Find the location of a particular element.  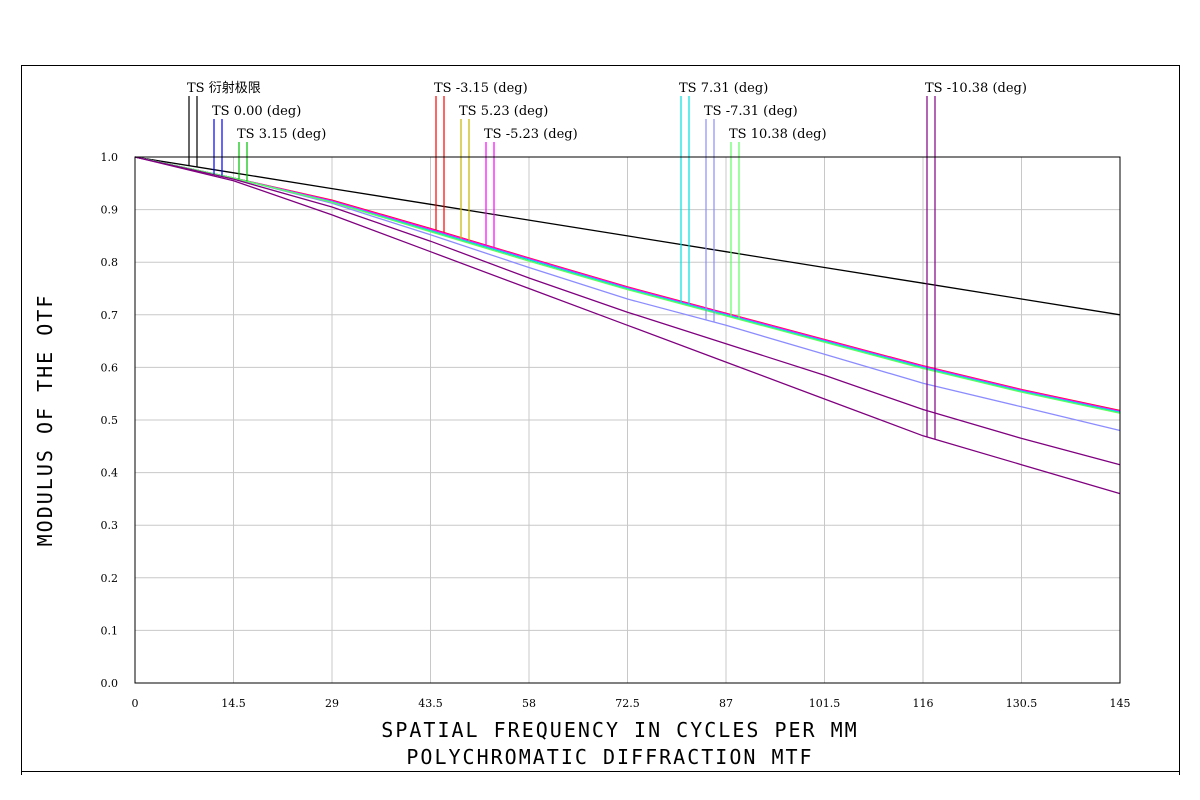

y-tick-label: 0.1 is located at coordinates (110, 630).